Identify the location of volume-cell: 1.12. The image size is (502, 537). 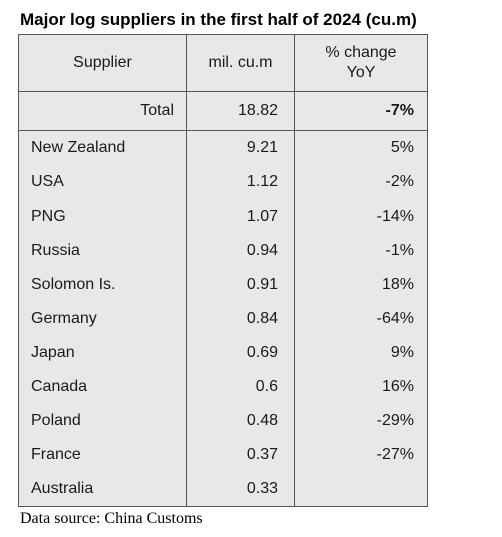
(240, 182).